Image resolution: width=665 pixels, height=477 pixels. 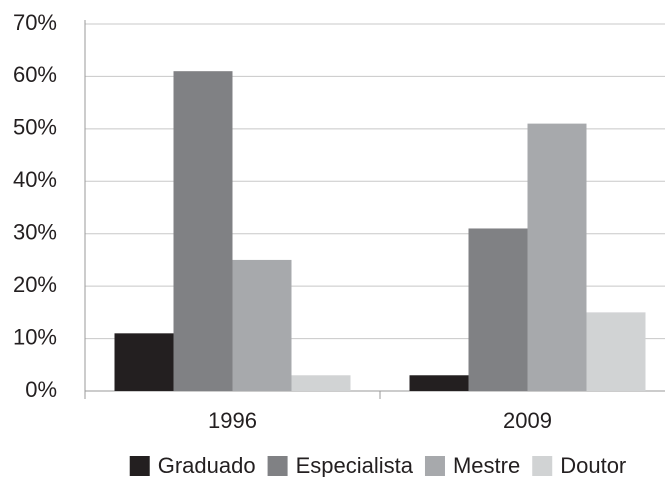 I want to click on legend-label: Doutor, so click(x=593, y=465).